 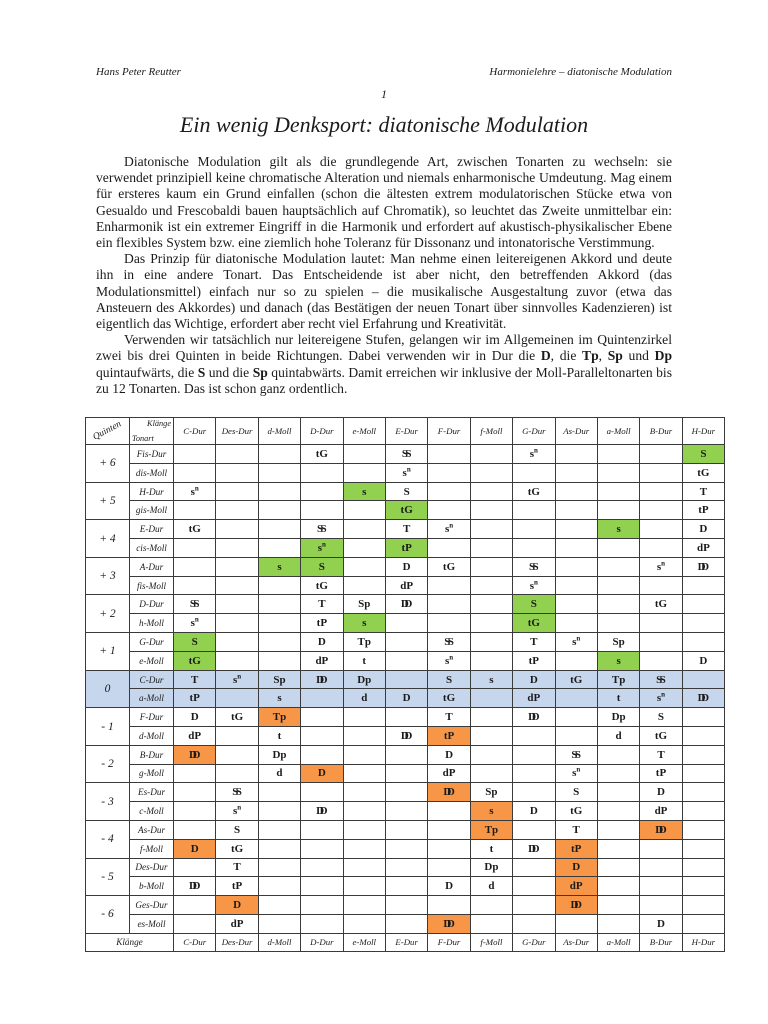 I want to click on column-header: As-Dur, so click(x=576, y=431).